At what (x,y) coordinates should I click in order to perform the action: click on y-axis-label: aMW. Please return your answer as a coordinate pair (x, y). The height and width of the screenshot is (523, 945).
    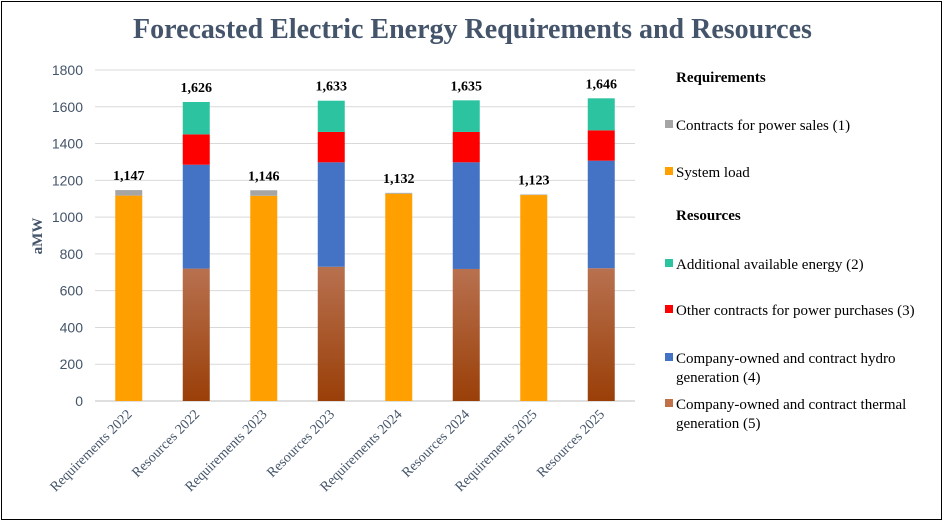
    Looking at the image, I should click on (38, 236).